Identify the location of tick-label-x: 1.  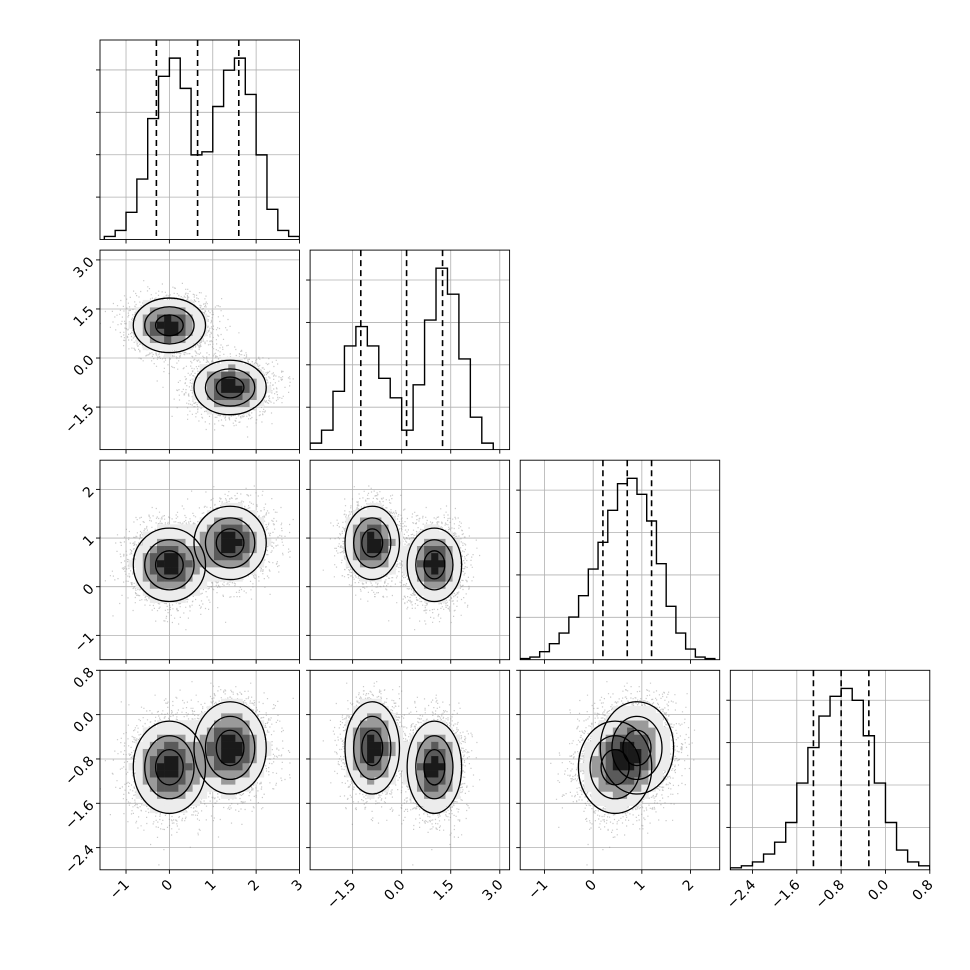
(640, 886).